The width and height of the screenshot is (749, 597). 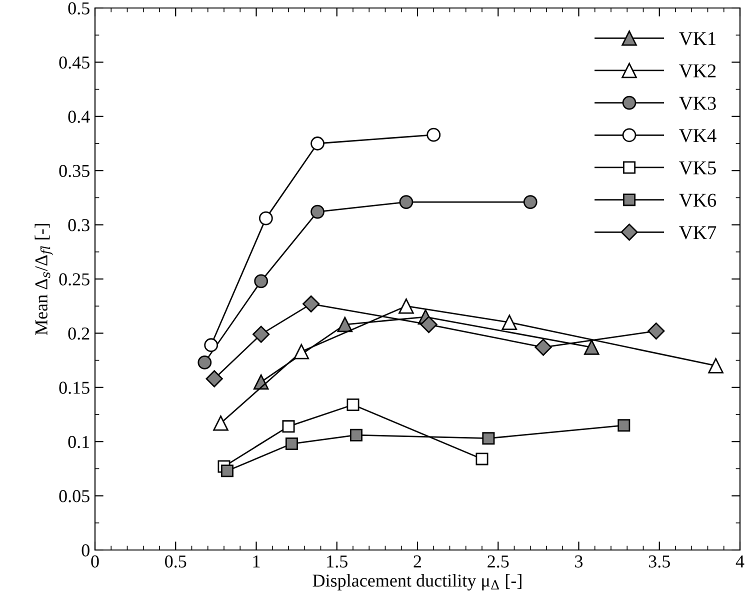 What do you see at coordinates (697, 233) in the screenshot?
I see `legend-label: VK7` at bounding box center [697, 233].